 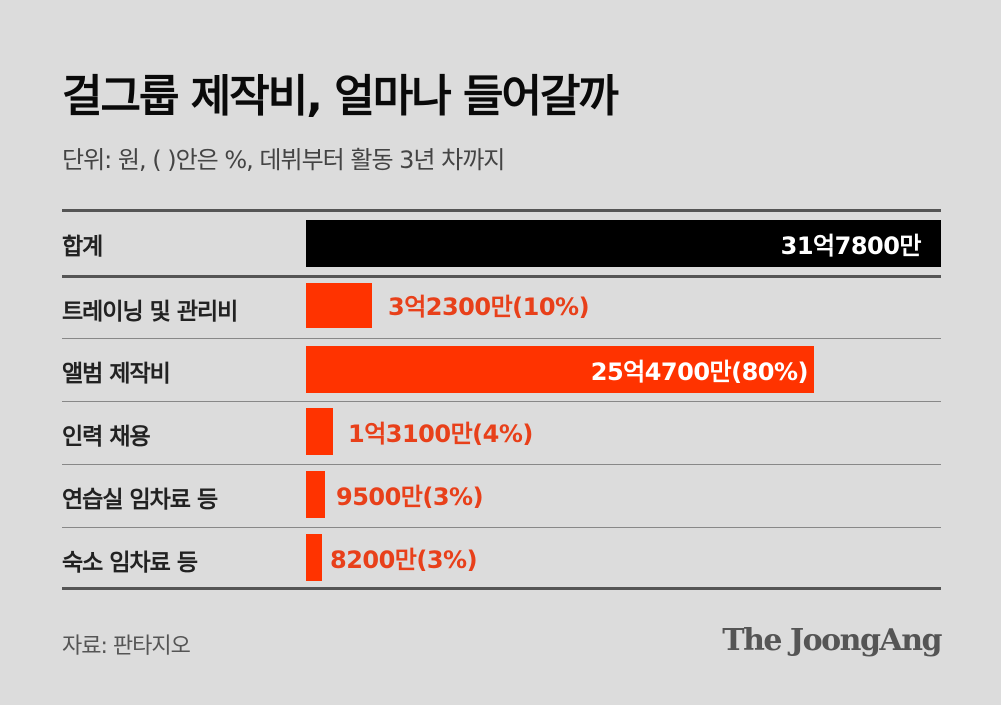 What do you see at coordinates (501, 210) in the screenshot?
I see `top-rule` at bounding box center [501, 210].